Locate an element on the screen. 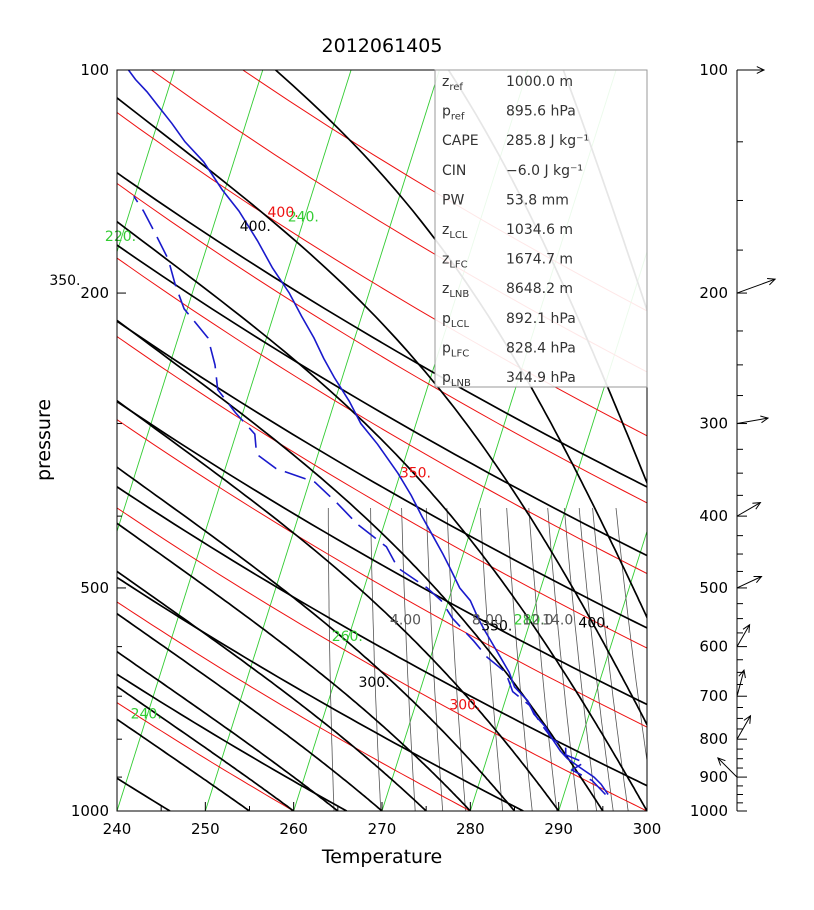 This screenshot has width=814, height=910. info-row-label: CIN is located at coordinates (454, 171).